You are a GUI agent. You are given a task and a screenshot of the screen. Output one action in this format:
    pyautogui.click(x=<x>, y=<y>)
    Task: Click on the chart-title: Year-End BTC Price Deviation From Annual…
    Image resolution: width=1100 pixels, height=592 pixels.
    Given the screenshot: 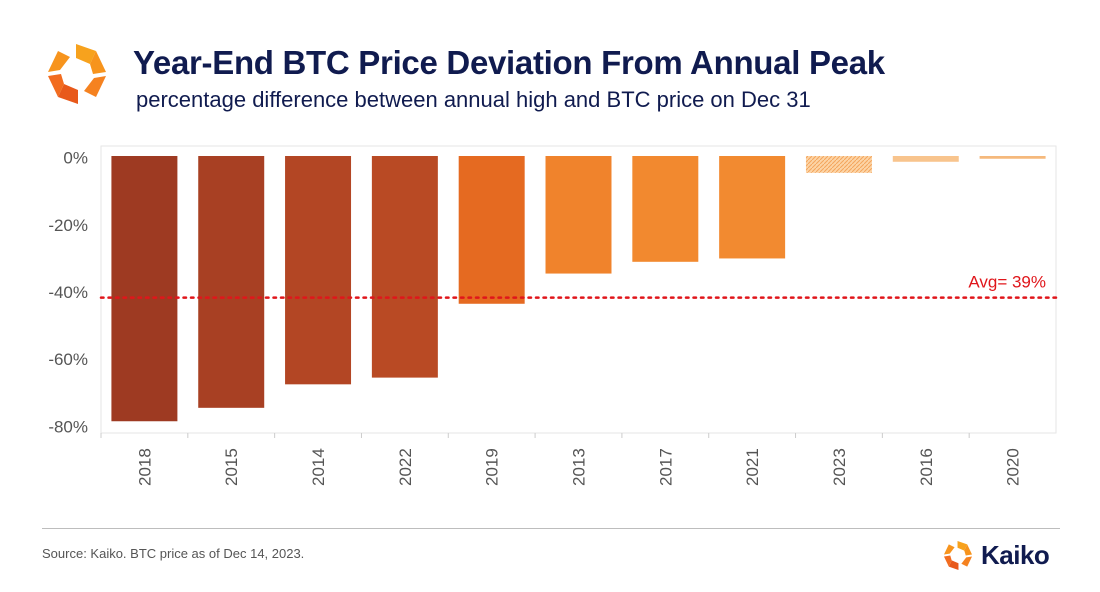 What is the action you would take?
    pyautogui.click(x=509, y=62)
    